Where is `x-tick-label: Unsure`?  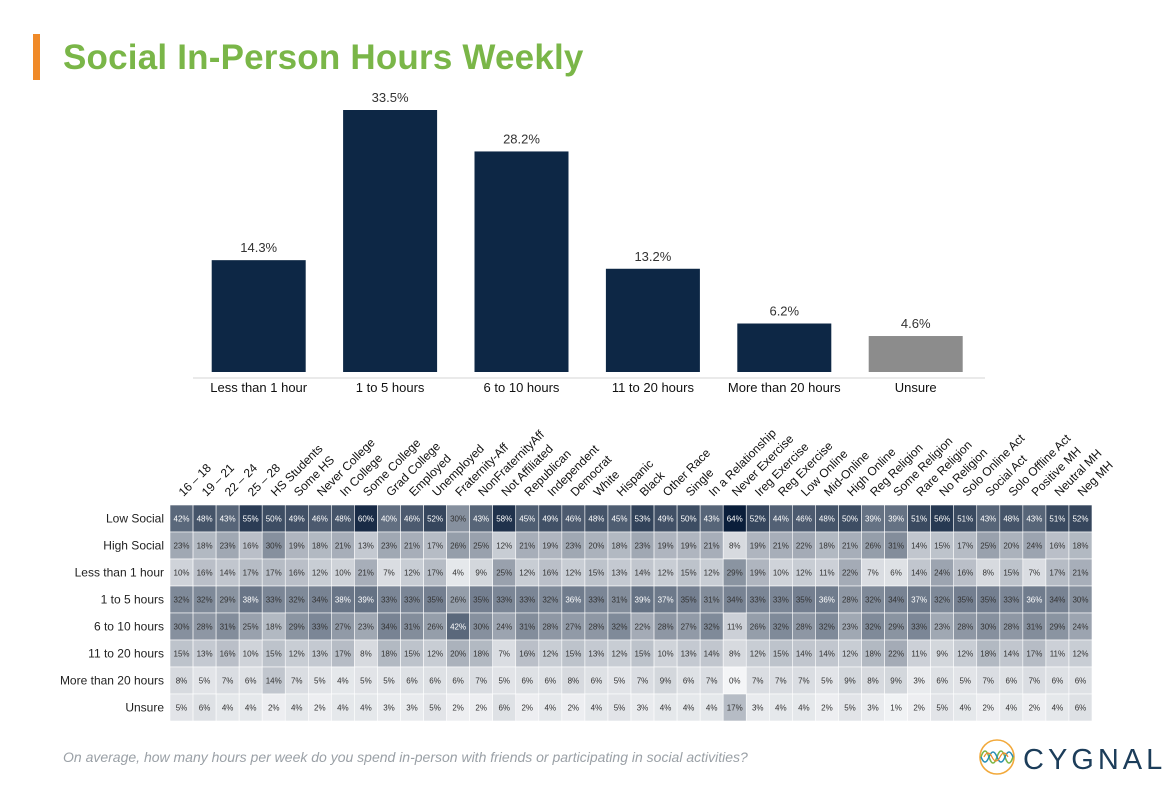 x-tick-label: Unsure is located at coordinates (916, 387).